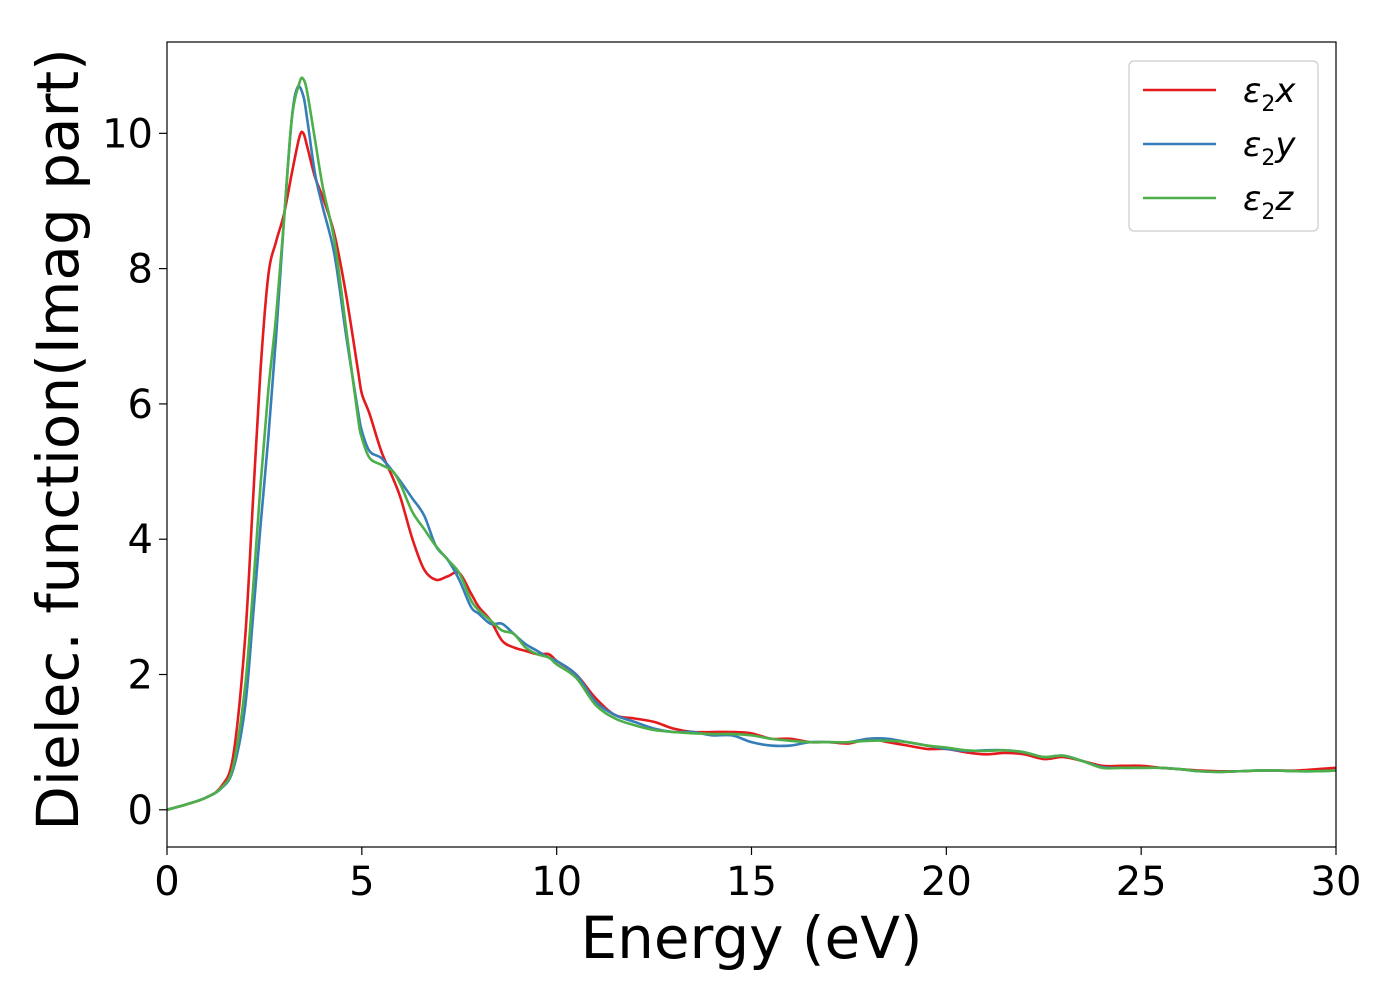 This screenshot has height=1000, width=1400. What do you see at coordinates (134, 472) in the screenshot?
I see `y-axis-ticks: 0 2 4 6 8 10` at bounding box center [134, 472].